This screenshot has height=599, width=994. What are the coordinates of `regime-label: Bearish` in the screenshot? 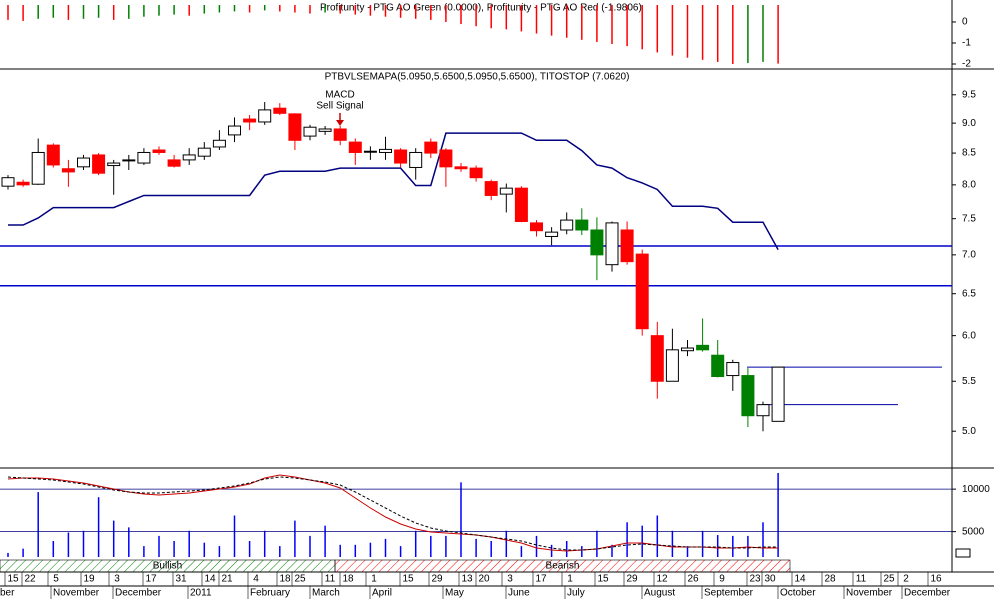 It's located at (563, 566).